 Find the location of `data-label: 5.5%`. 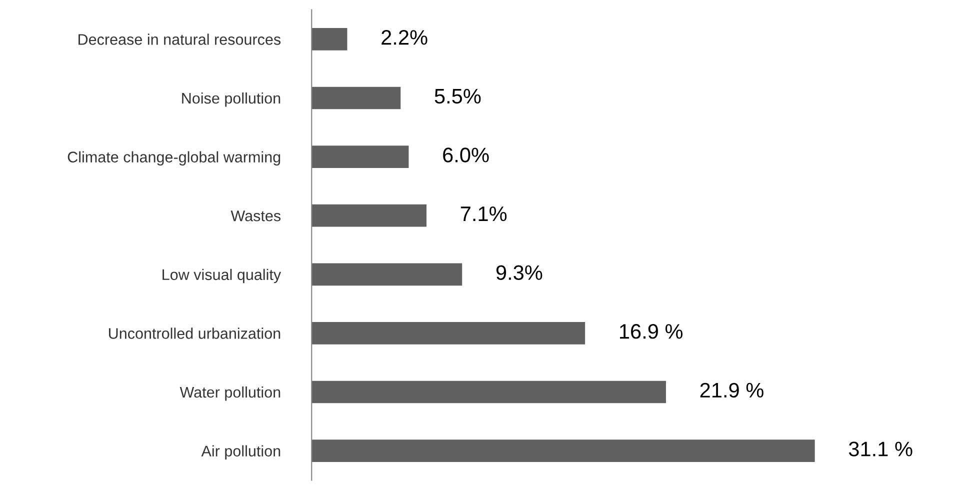

data-label: 5.5% is located at coordinates (457, 96).